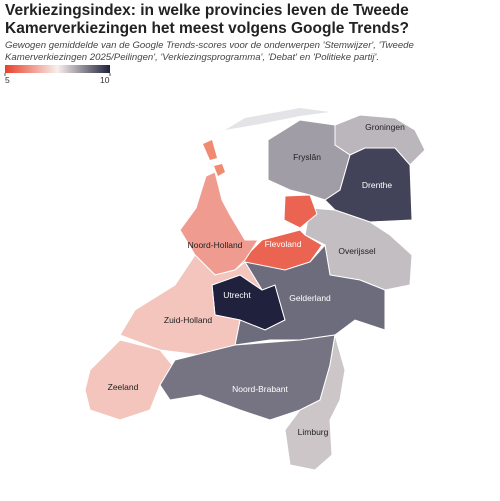 The image size is (500, 501). I want to click on province-label: Fryslân, so click(307, 157).